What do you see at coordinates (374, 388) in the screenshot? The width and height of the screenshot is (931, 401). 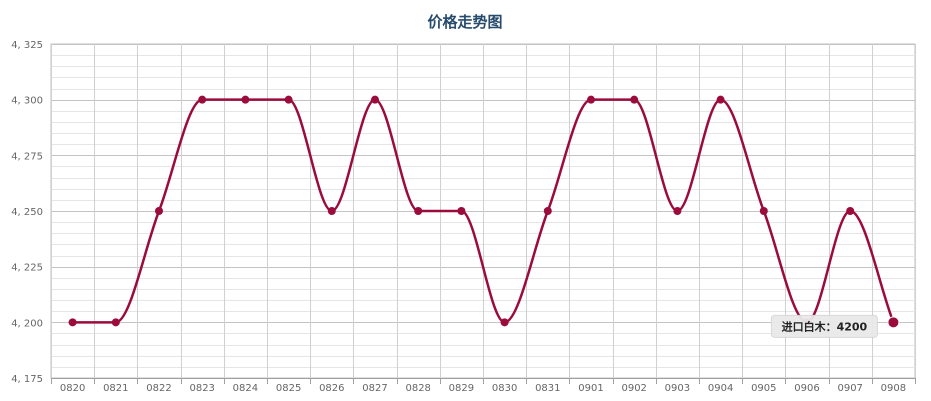 I see `x-tick-label: 0827` at bounding box center [374, 388].